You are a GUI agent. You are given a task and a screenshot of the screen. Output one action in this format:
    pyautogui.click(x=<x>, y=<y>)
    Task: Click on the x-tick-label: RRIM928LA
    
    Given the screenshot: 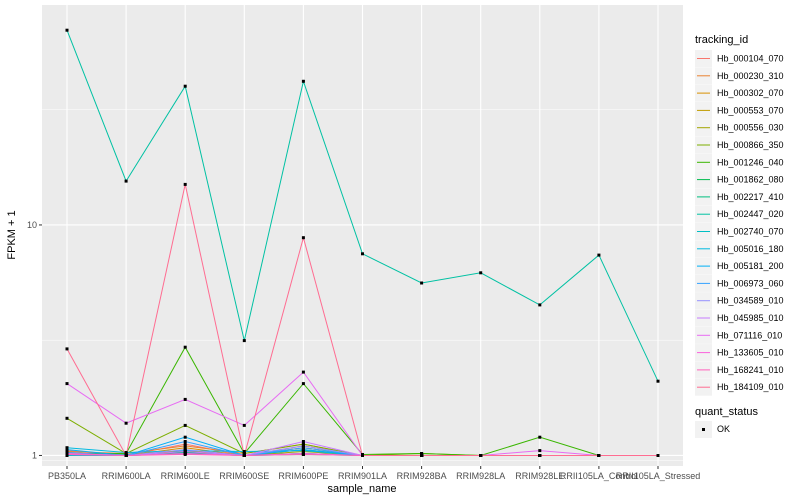 What is the action you would take?
    pyautogui.click(x=480, y=476)
    